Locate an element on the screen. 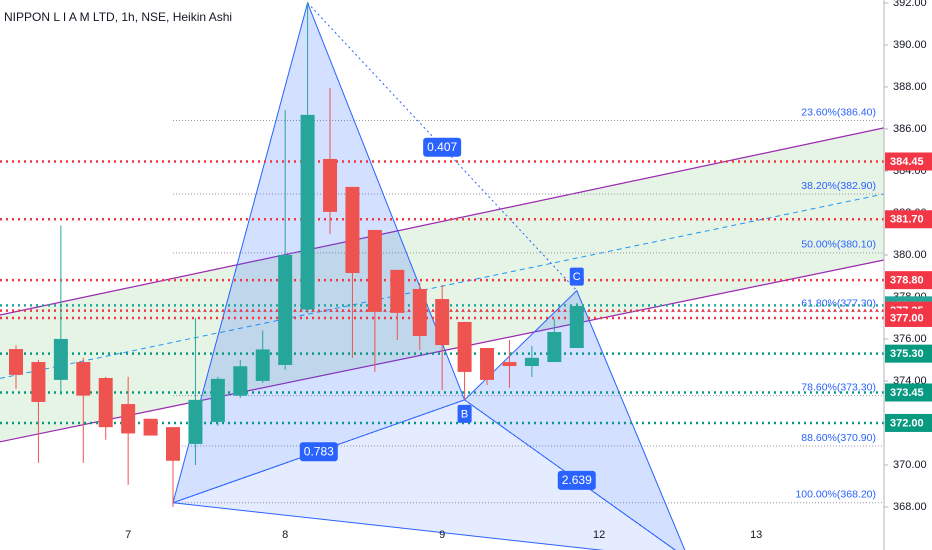 The width and height of the screenshot is (932, 550). x-tick-label: 9 is located at coordinates (442, 535).